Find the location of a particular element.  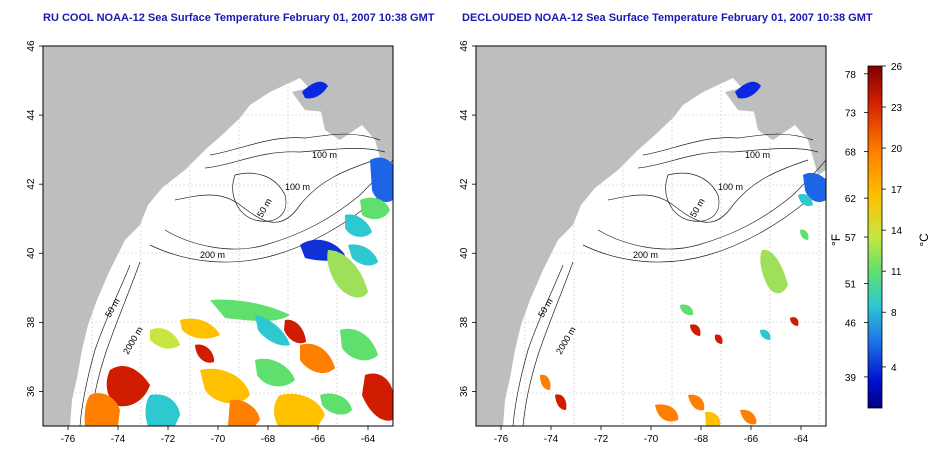

colorbar-ticks: 78 73 68 62 57 51 46 39 26 23 20 17 14 11 8 4 is located at coordinates (874, 223).